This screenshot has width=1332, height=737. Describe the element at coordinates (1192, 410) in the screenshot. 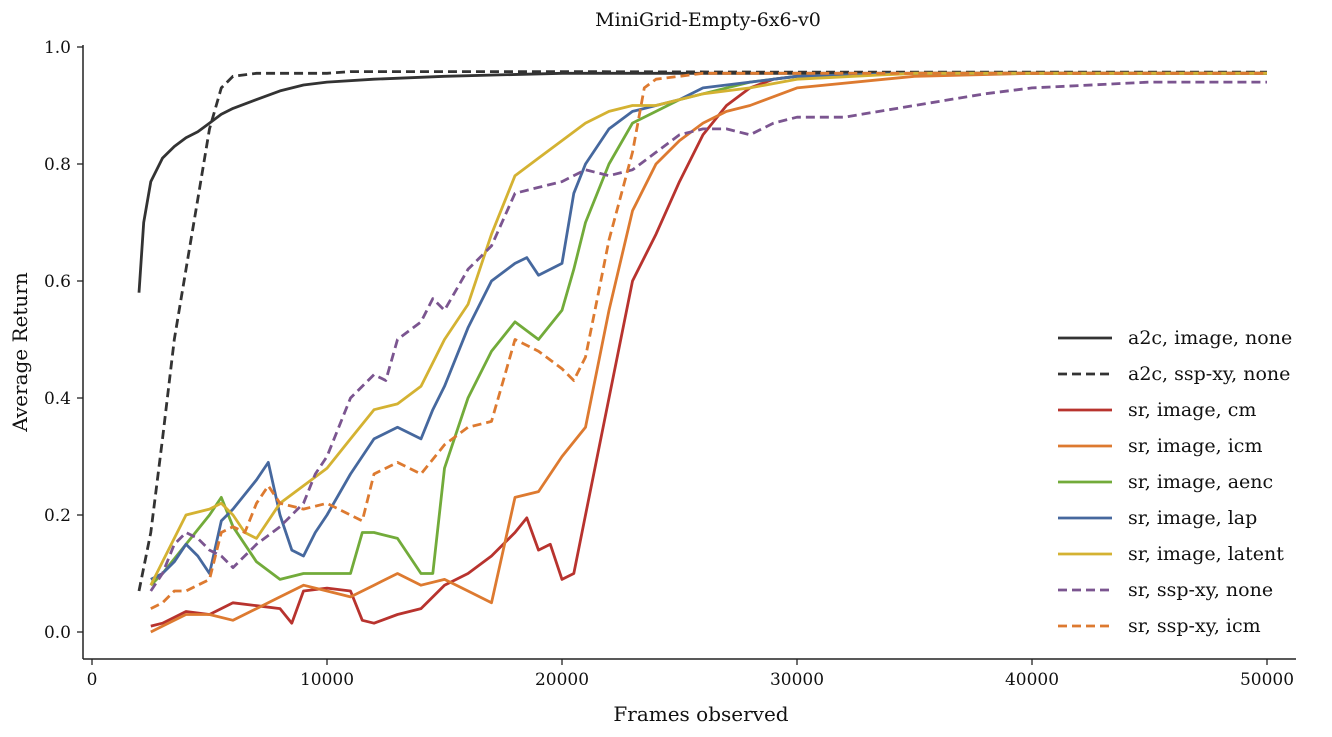

I see `legend-label: sr, image, cm` at that location.